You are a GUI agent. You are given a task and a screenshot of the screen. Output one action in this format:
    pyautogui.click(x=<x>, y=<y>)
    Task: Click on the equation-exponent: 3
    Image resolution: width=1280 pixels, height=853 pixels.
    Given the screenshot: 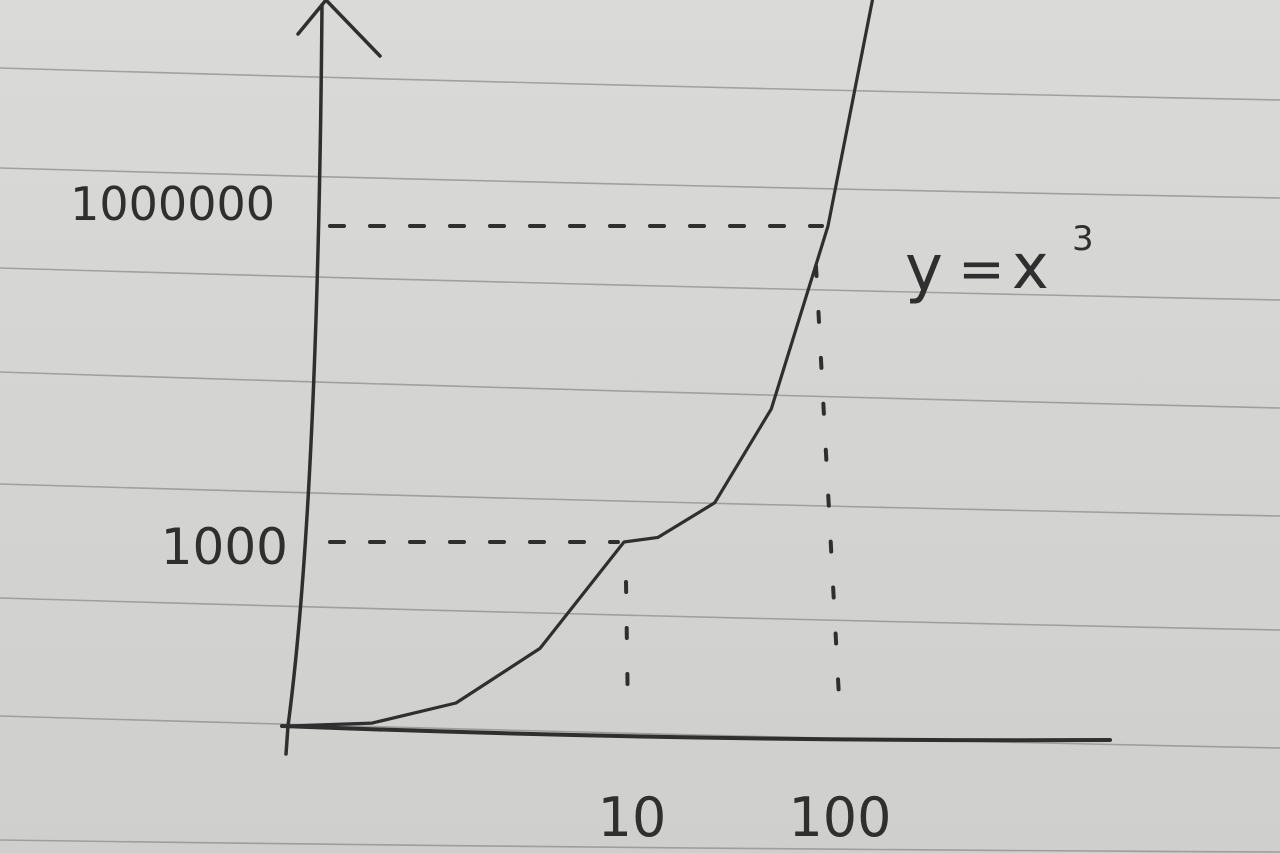 What is the action you would take?
    pyautogui.click(x=1083, y=239)
    